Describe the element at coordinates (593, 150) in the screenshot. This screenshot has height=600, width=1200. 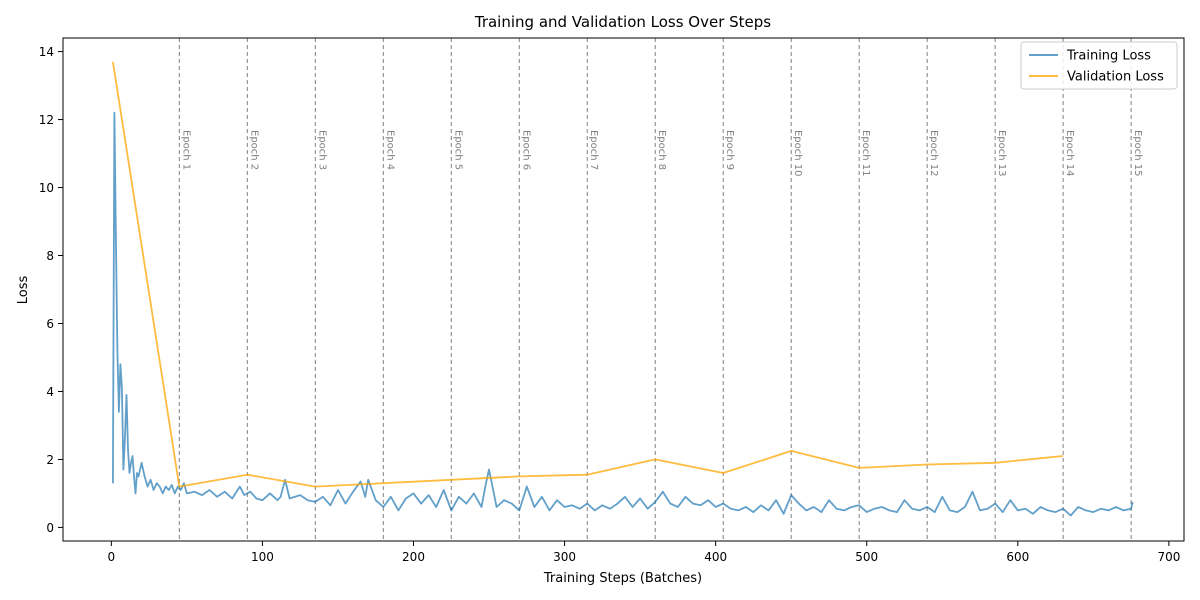
I see `epoch-label-7: Epoch 7` at that location.